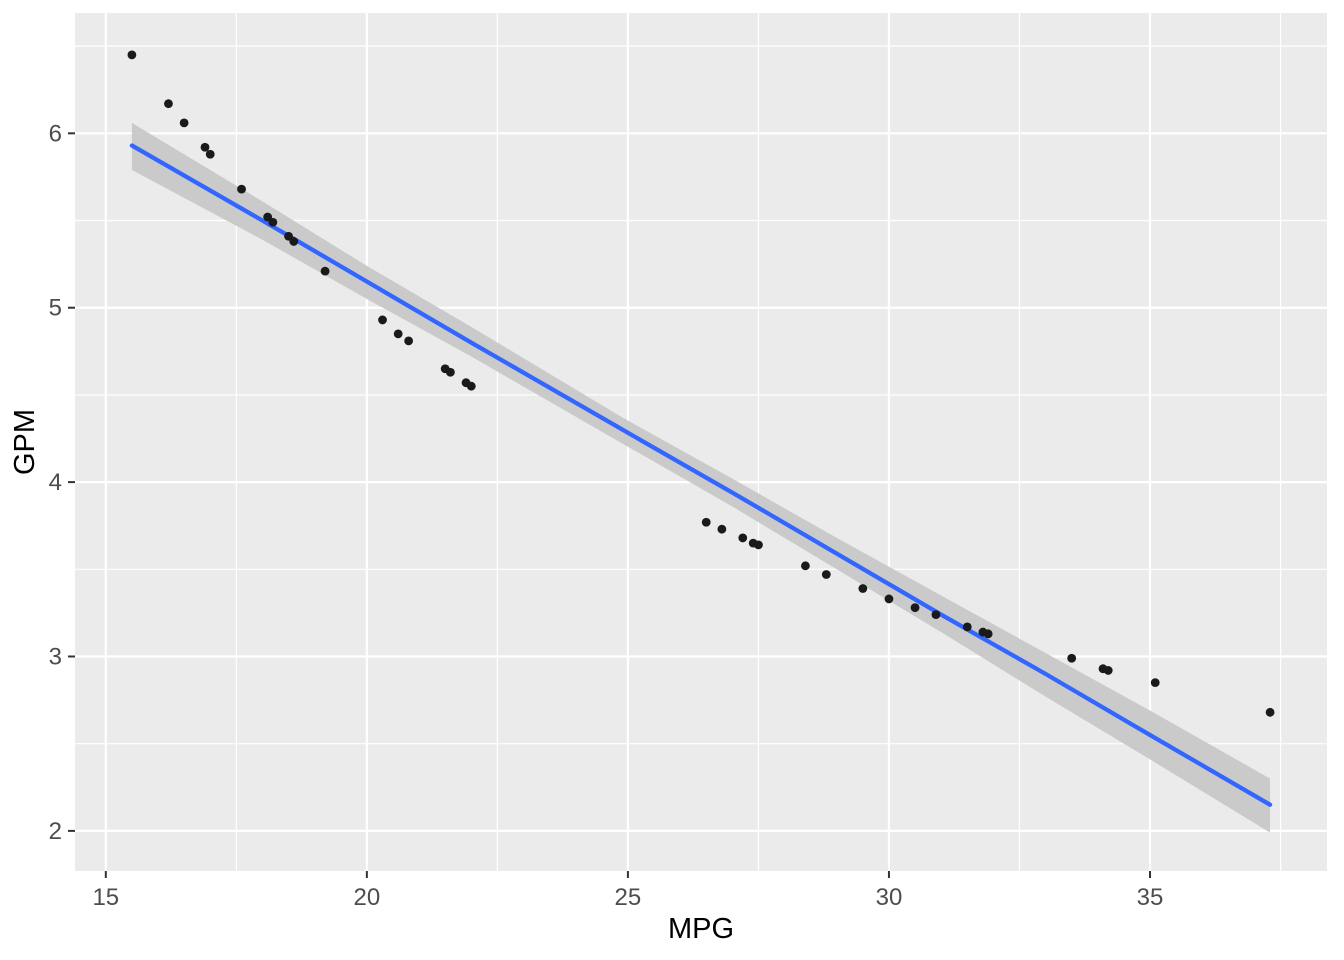 The image size is (1344, 960). I want to click on y-tick-label: 4, so click(55, 482).